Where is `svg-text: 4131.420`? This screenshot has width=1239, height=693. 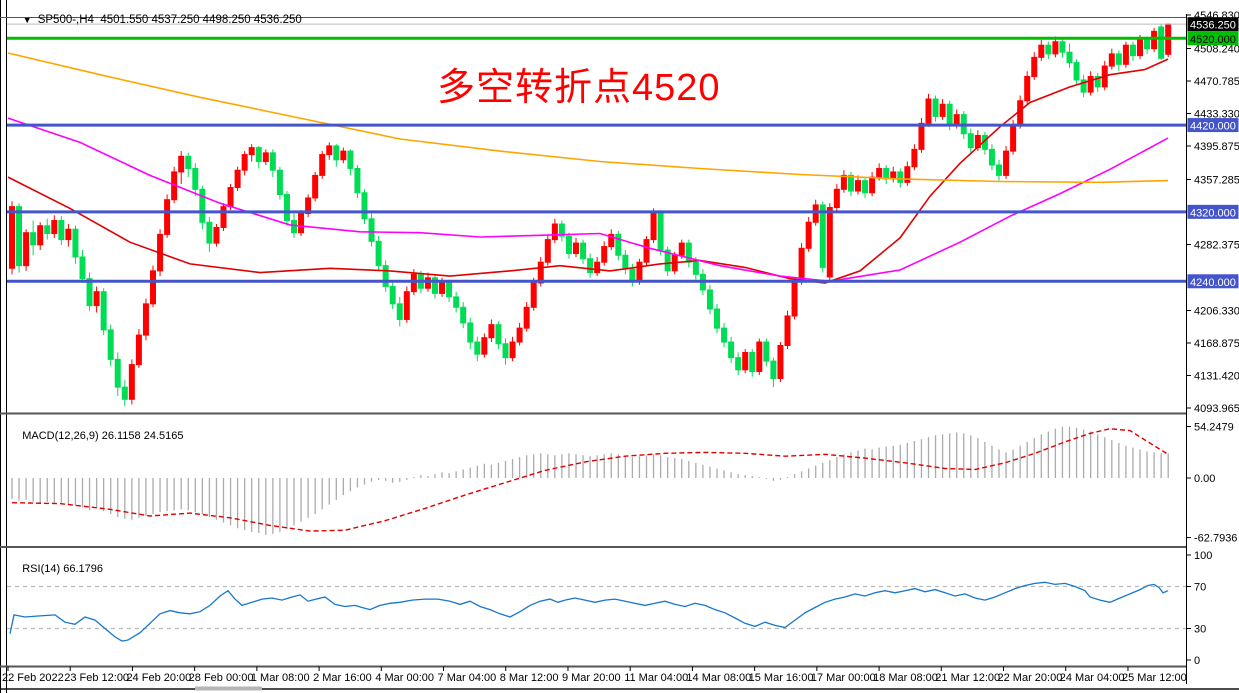
svg-text: 4131.420 is located at coordinates (1216, 377).